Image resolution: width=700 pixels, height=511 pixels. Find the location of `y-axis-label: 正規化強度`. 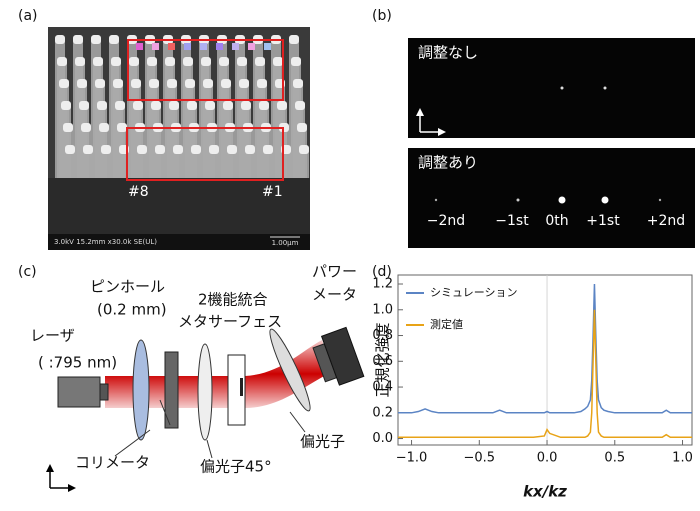

y-axis-label: 正規化強度 is located at coordinates (383, 359).